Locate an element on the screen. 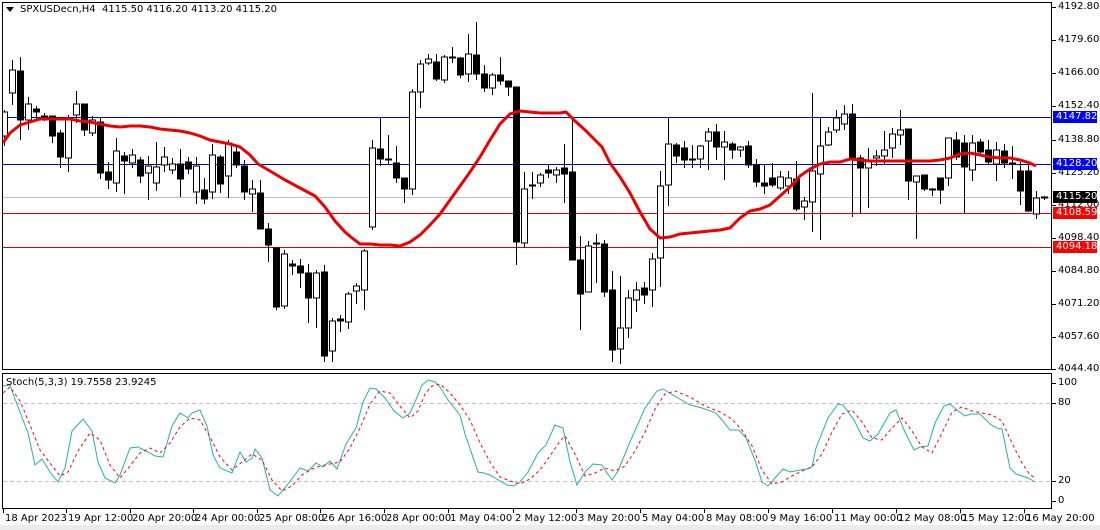  time-tick-label: 24 Apr 00:00 is located at coordinates (228, 518).